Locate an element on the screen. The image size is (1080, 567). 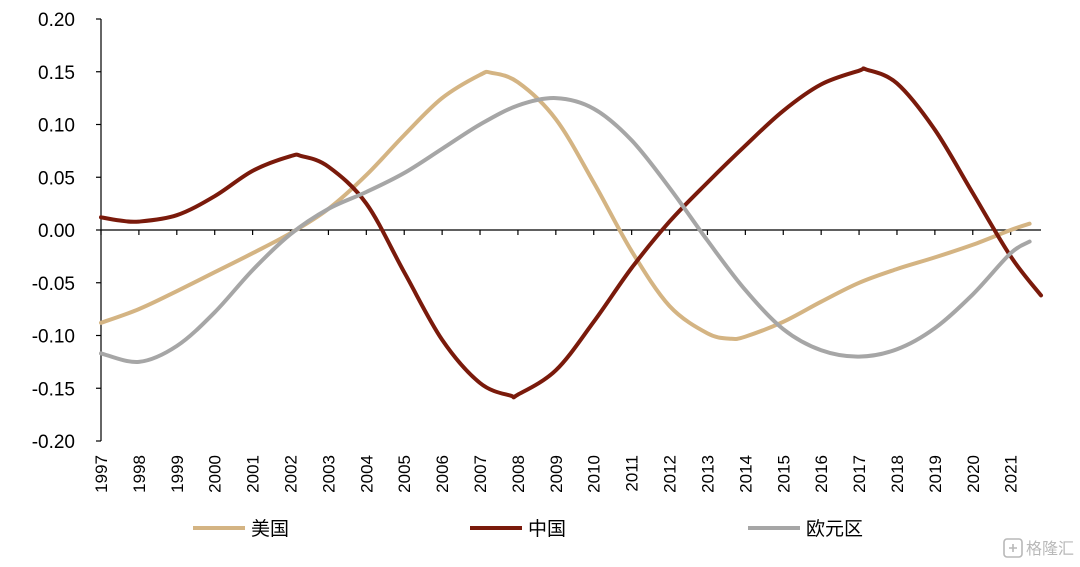
legend-label: 中国 is located at coordinates (547, 529).